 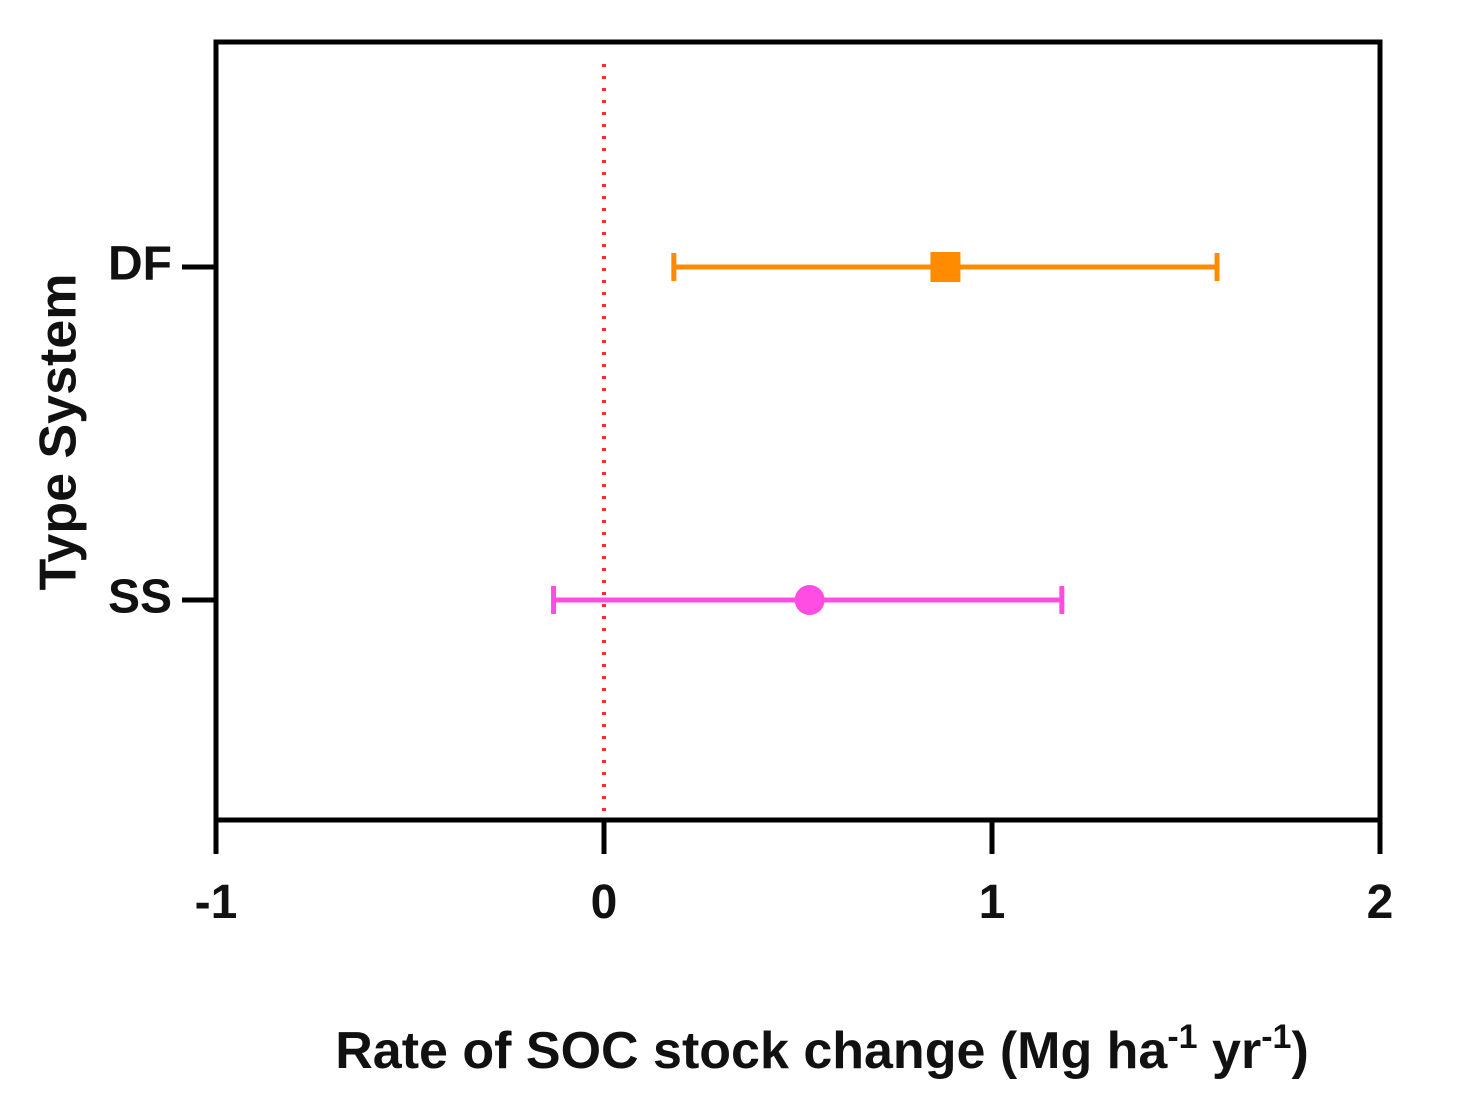 I want to click on x-axis-title-mid: yr, so click(x=1230, y=1051).